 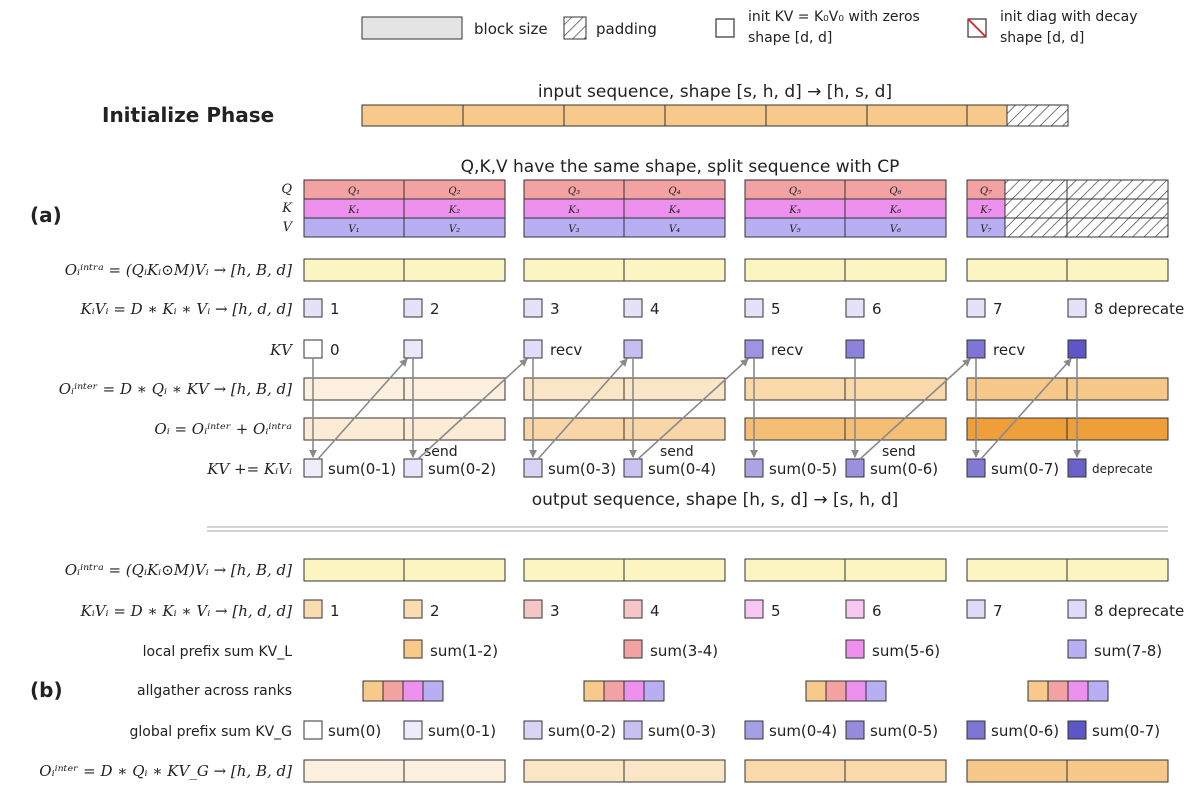 I want to click on b-allgather-row, so click(x=735, y=691).